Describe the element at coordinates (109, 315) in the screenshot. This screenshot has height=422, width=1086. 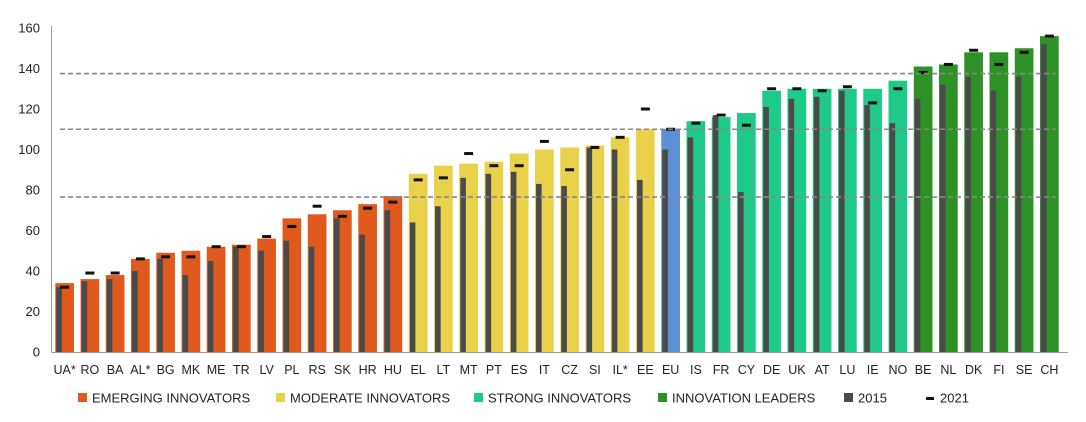
I see `bar-2015-ba` at that location.